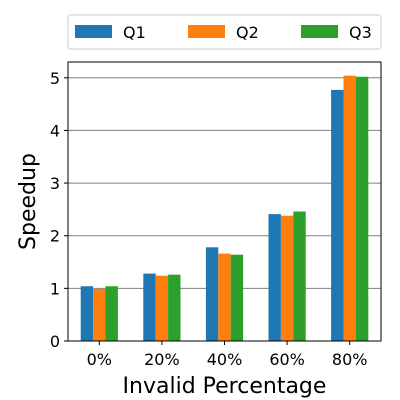  I want to click on y-tick-label: 2, so click(55, 236).